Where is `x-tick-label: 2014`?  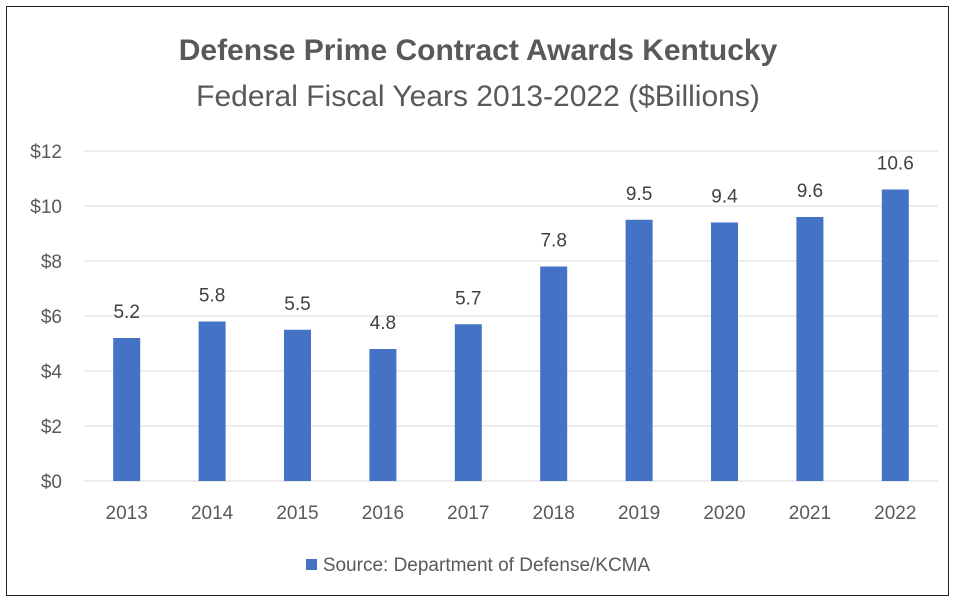 x-tick-label: 2014 is located at coordinates (212, 513).